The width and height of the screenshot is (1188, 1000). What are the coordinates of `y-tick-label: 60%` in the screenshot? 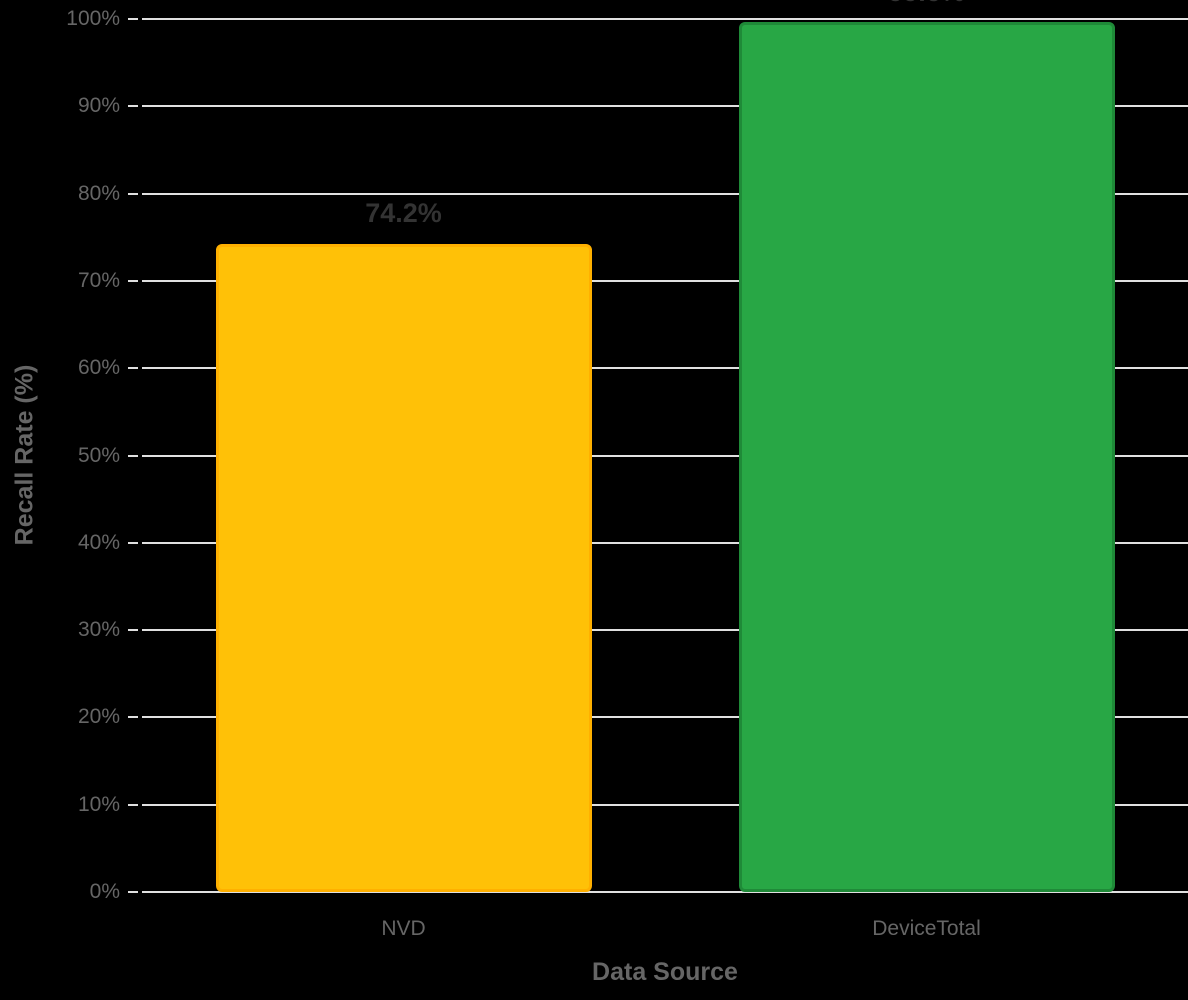 It's located at (98, 368).